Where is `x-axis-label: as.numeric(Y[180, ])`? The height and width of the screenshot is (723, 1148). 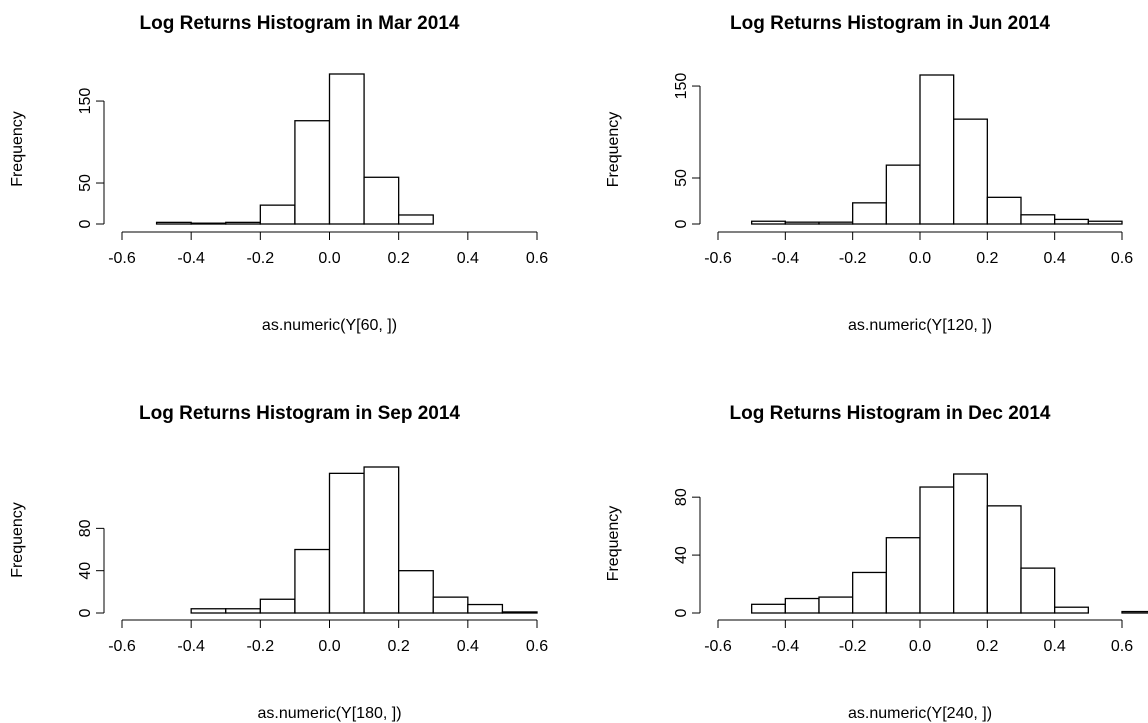
x-axis-label: as.numeric(Y[180, ]) is located at coordinates (329, 713).